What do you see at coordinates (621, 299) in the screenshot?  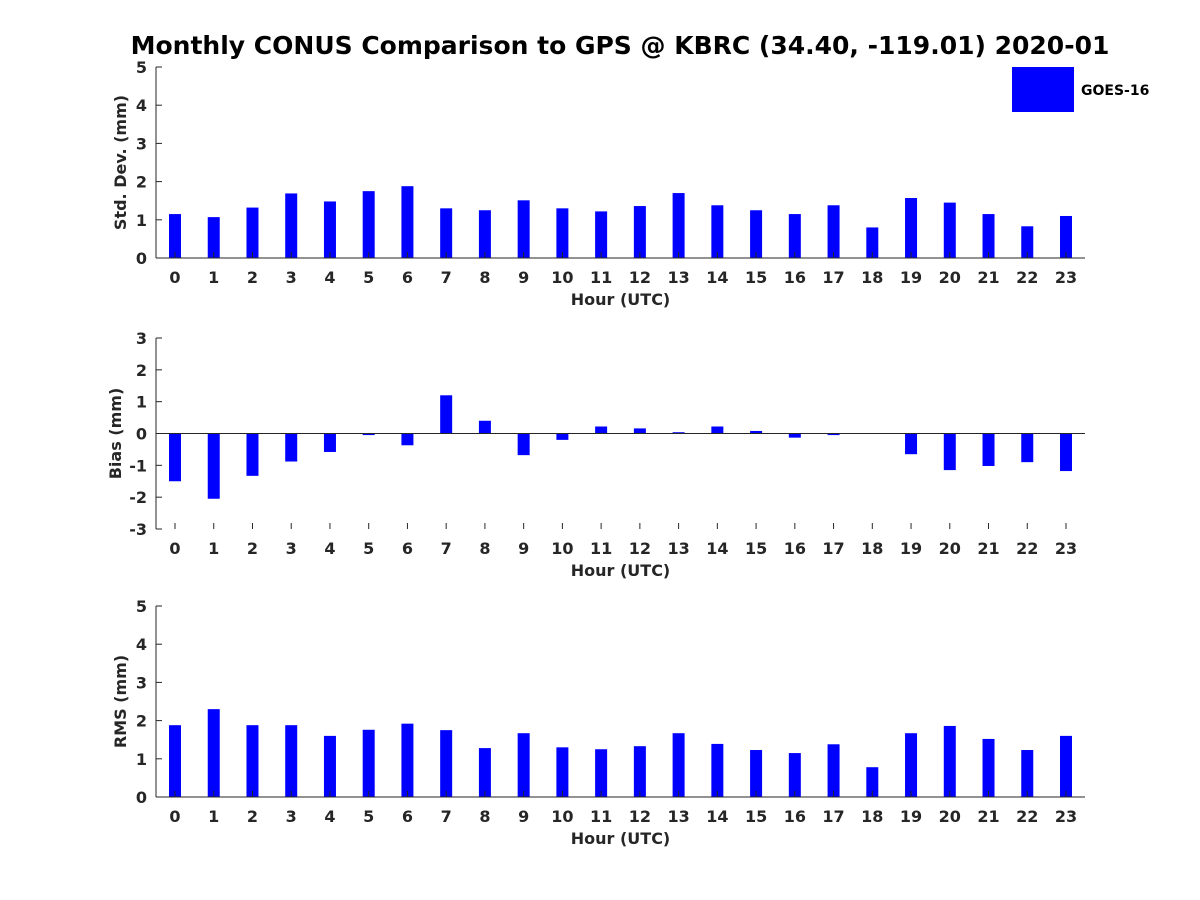 I see `std-dev-x-label: Hour (UTC)` at bounding box center [621, 299].